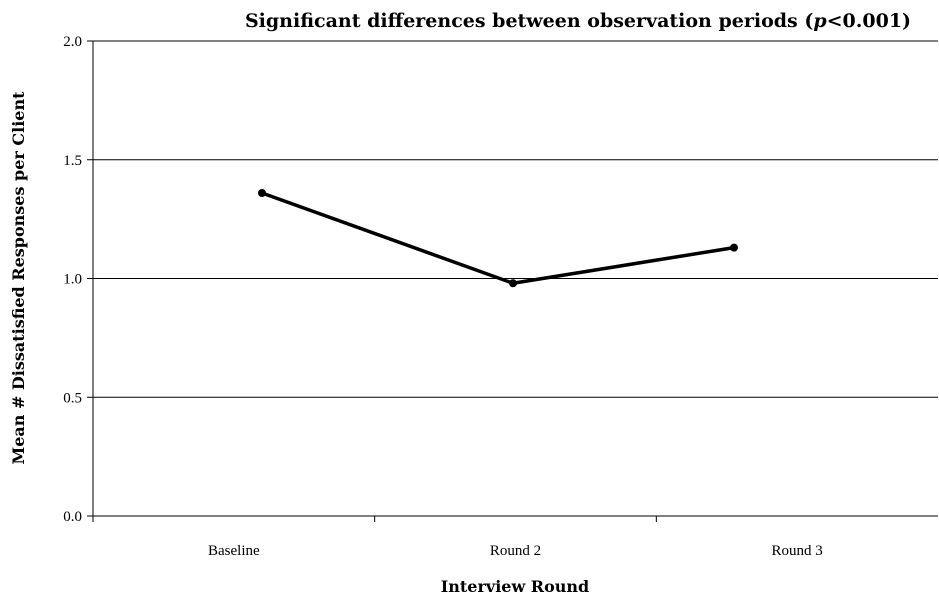 This screenshot has height=602, width=939. I want to click on y-tick-labels: 0.0 0.5 1.0 1.5 2.0, so click(72, 279).